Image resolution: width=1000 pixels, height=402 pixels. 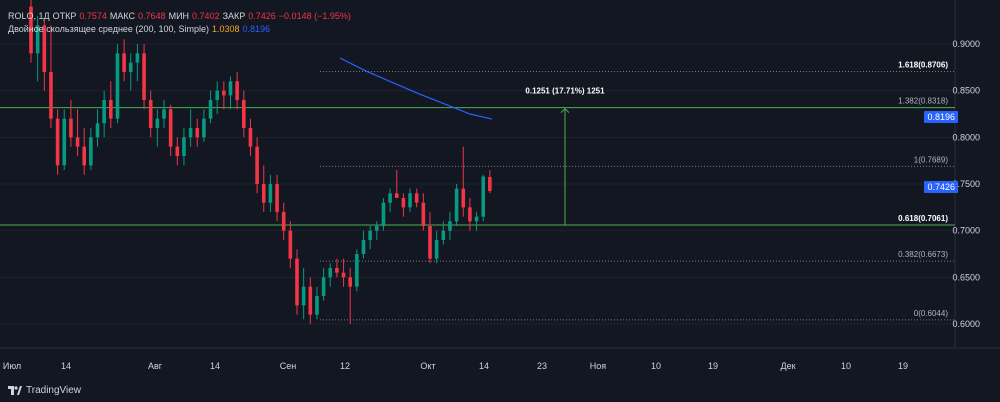 I want to click on time-tick-label: 10, so click(x=656, y=366).